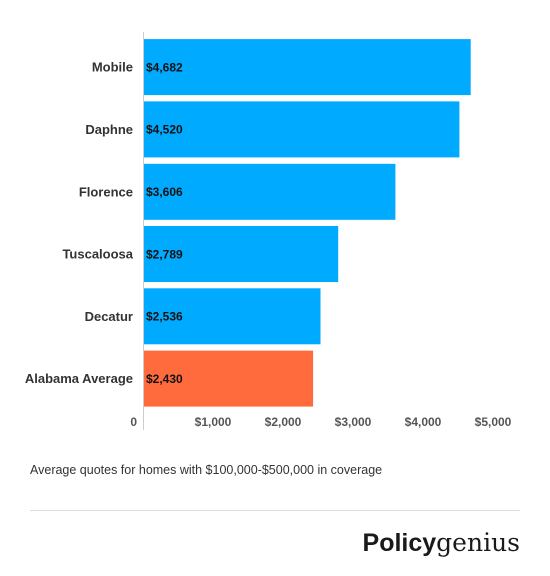 The height and width of the screenshot is (576, 550). Describe the element at coordinates (232, 316) in the screenshot. I see `bar-decatur` at that location.